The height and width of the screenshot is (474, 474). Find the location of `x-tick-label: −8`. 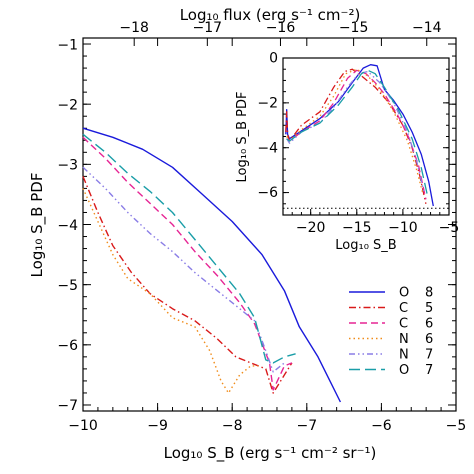

x-tick-label: −8 is located at coordinates (232, 426).